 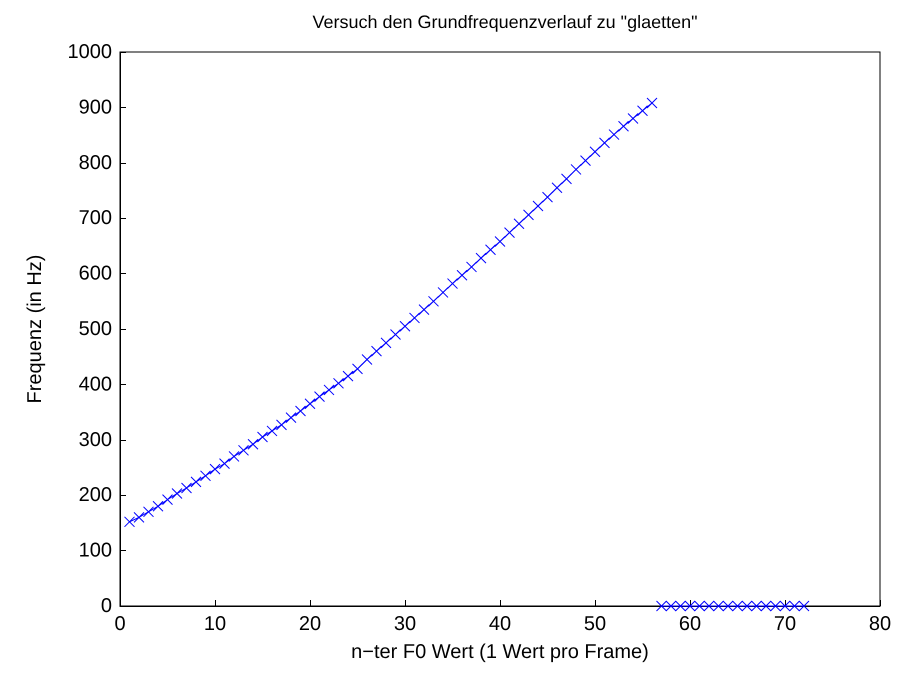 I want to click on x-tick-label: 70, so click(x=785, y=624).